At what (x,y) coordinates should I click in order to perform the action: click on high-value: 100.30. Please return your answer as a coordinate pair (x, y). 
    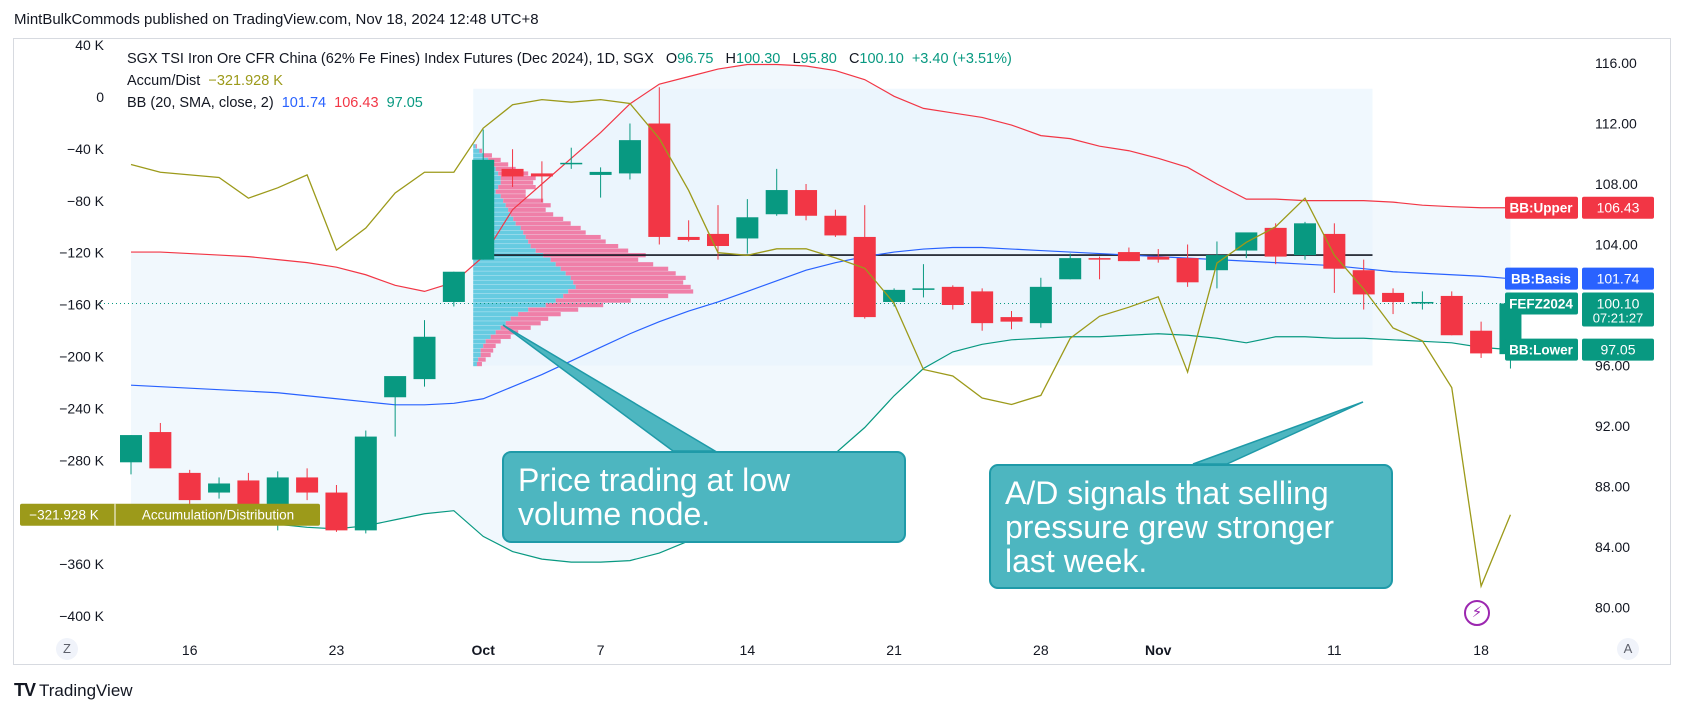
    Looking at the image, I should click on (758, 59).